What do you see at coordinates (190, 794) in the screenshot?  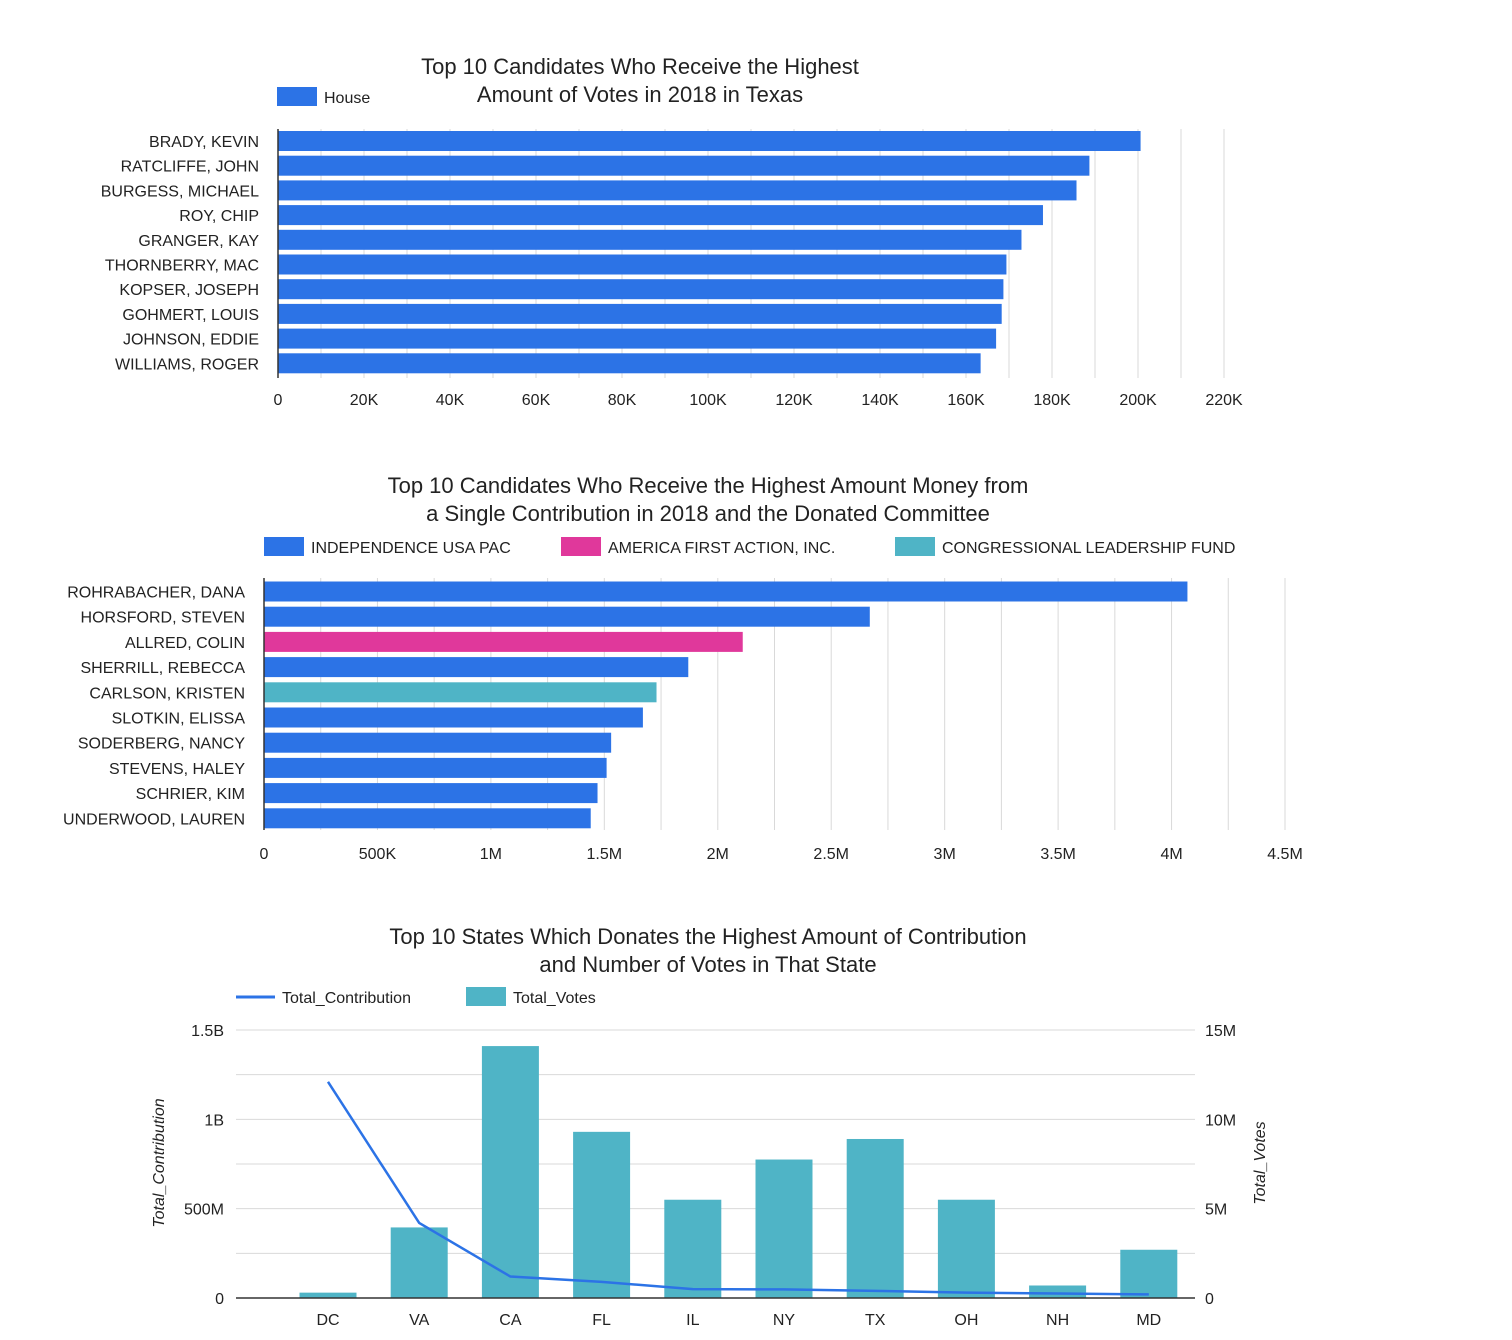 I see `chart2-category-label: SCHRIER, KIM` at bounding box center [190, 794].